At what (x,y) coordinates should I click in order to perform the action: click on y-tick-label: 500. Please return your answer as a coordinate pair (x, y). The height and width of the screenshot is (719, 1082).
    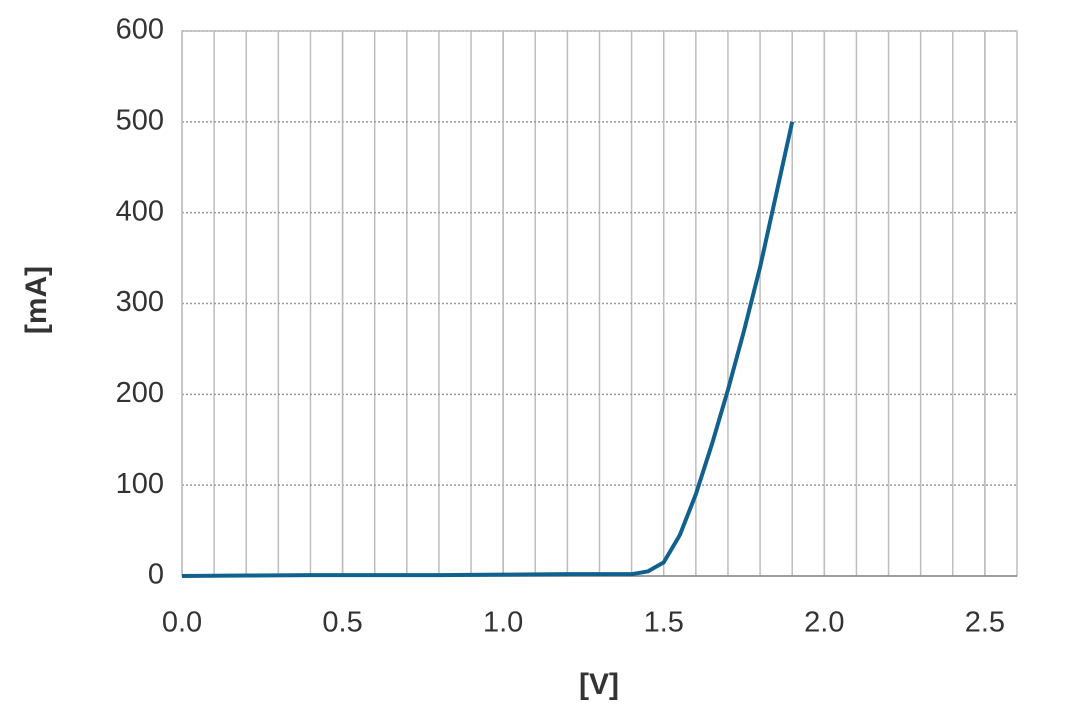
    Looking at the image, I should click on (140, 120).